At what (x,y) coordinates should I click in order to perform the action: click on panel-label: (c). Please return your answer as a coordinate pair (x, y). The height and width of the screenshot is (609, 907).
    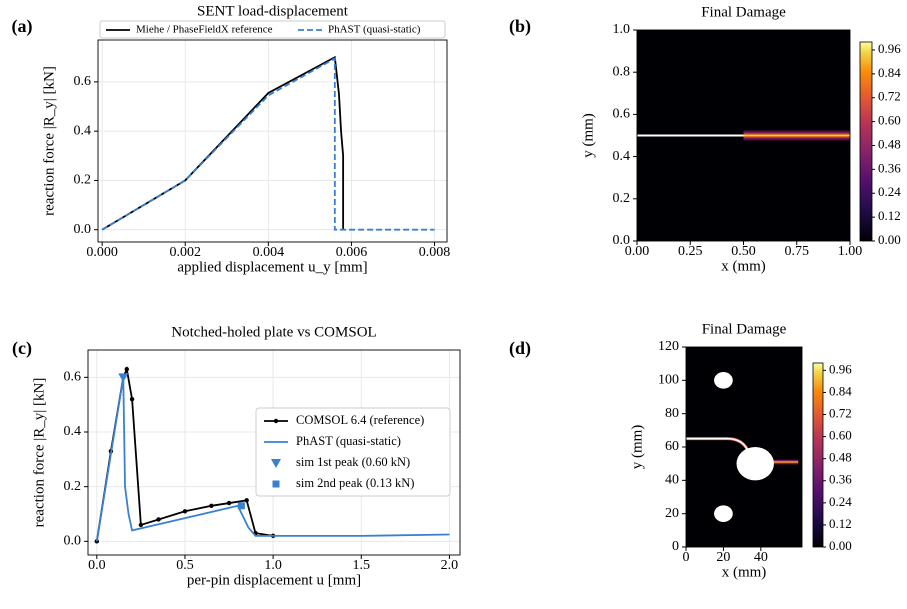
    Looking at the image, I should click on (22, 348).